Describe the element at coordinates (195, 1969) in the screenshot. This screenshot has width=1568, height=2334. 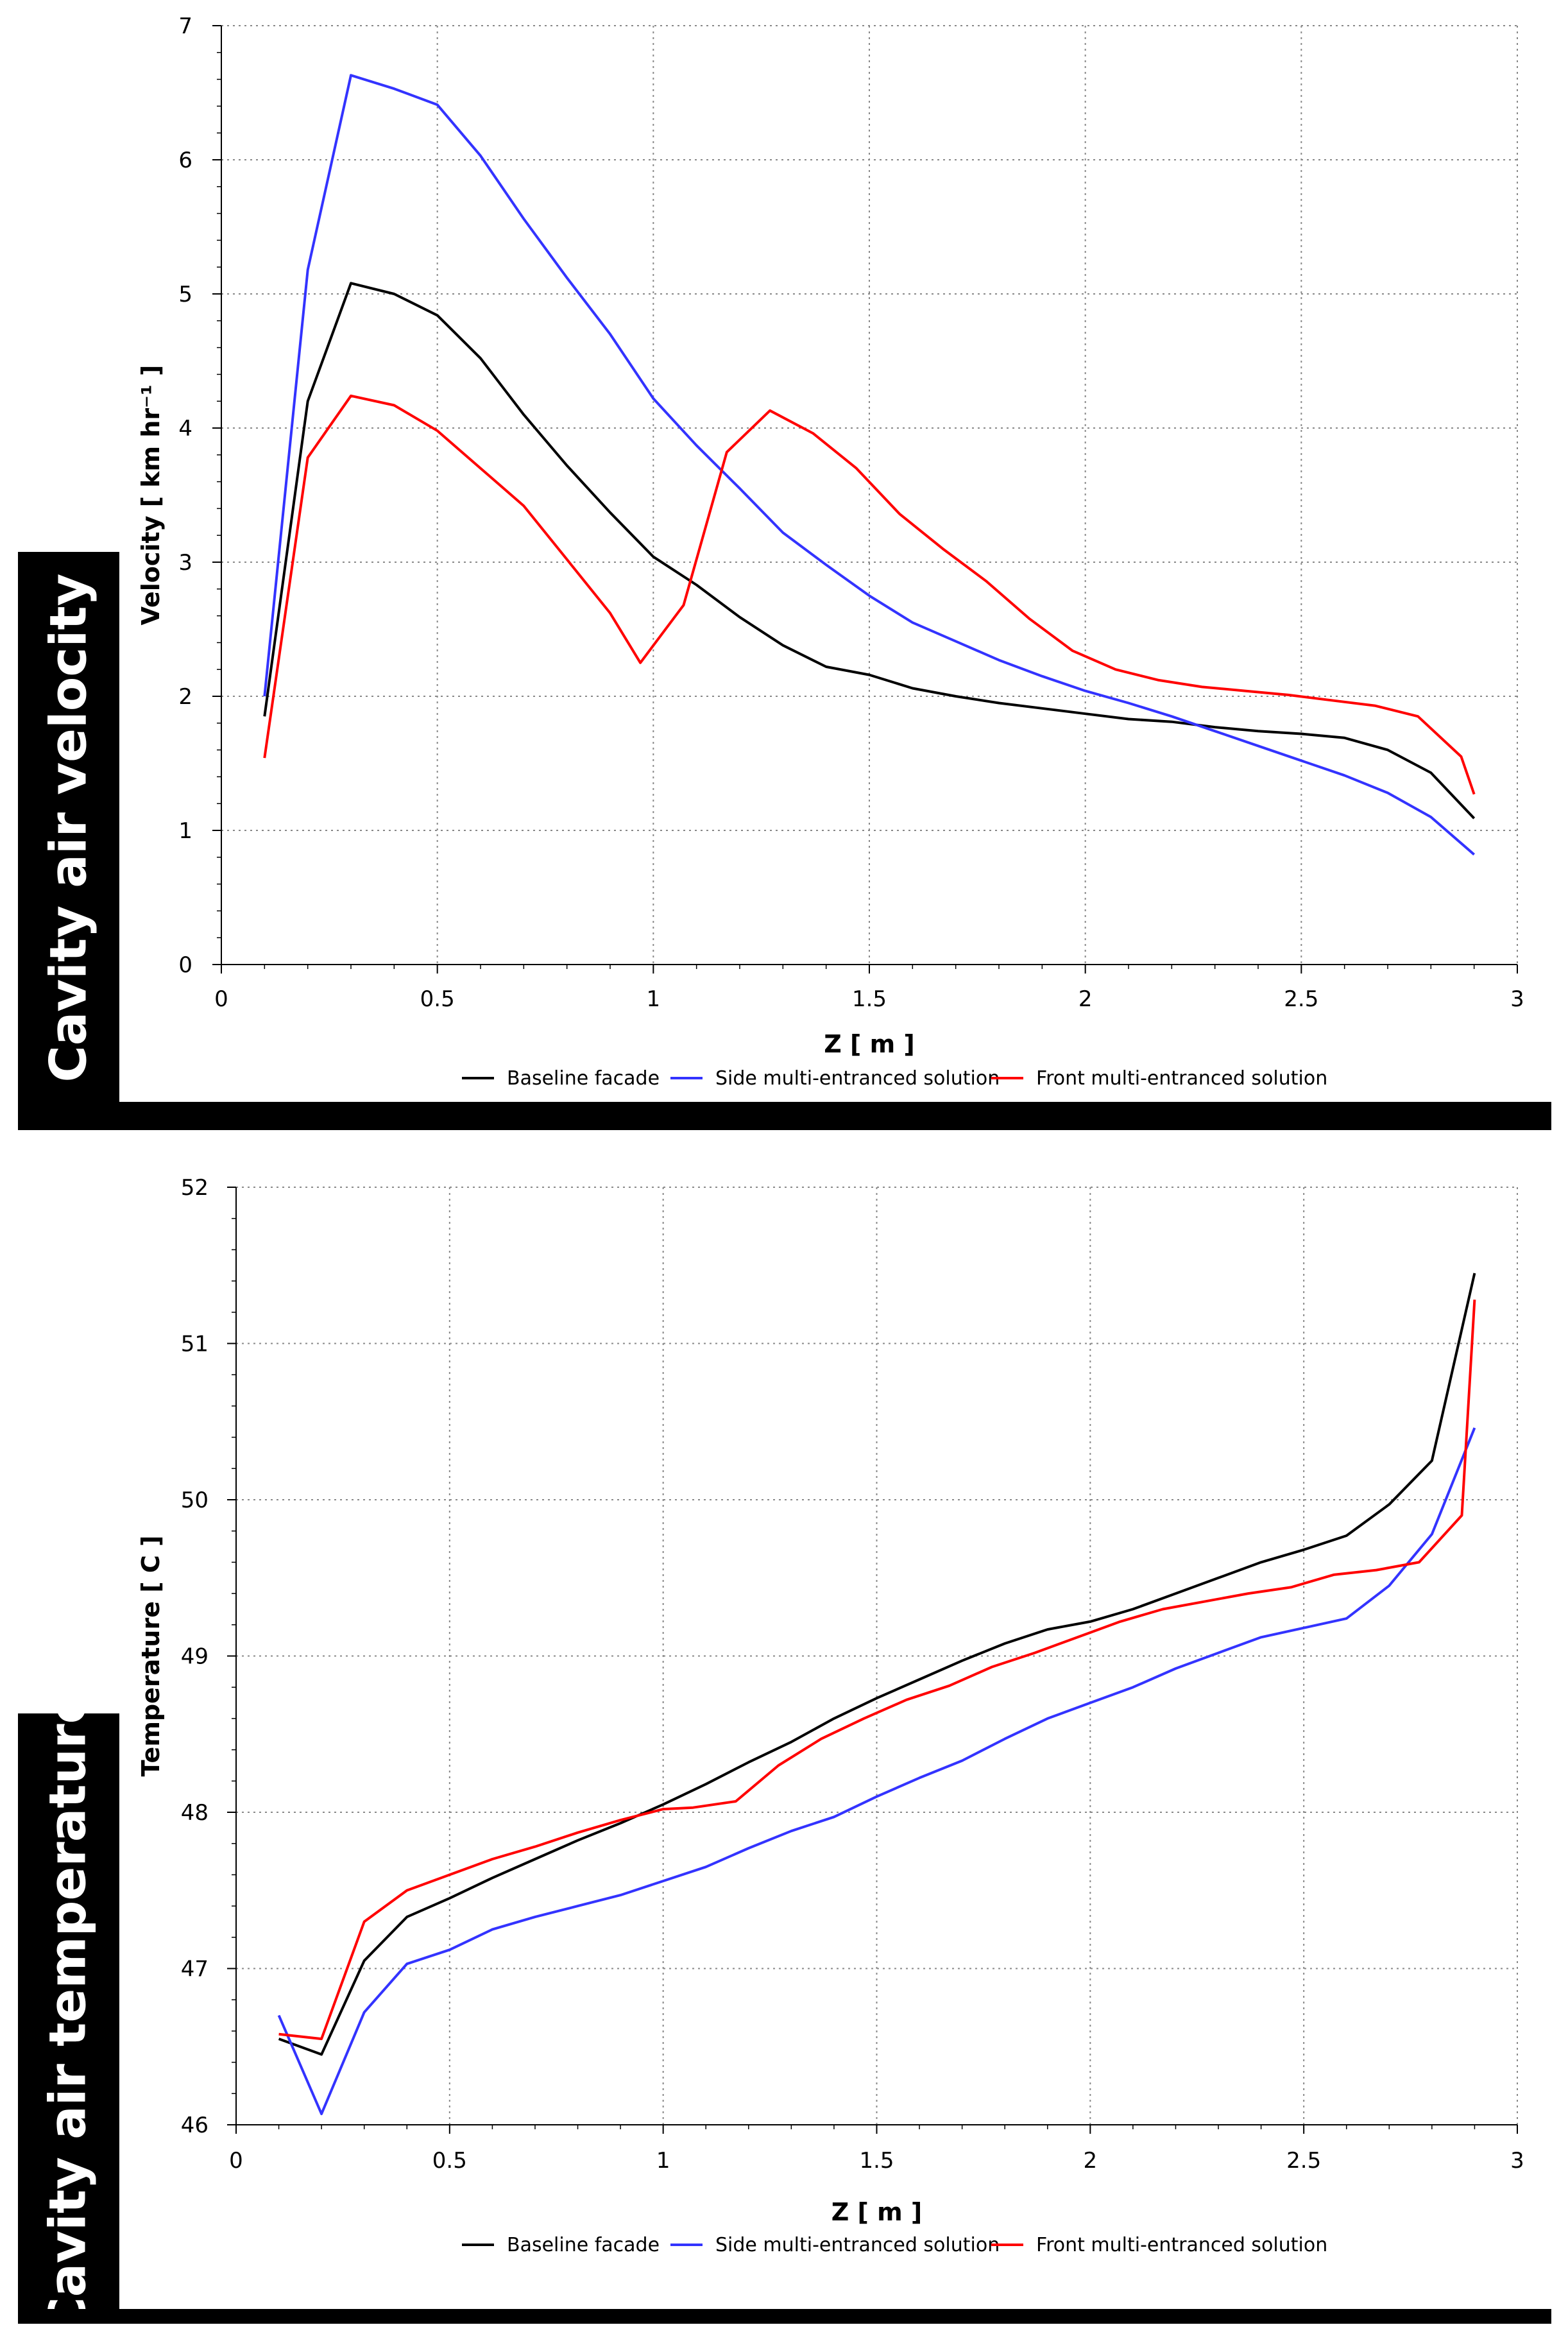
I see `y-tick-label: 47` at that location.